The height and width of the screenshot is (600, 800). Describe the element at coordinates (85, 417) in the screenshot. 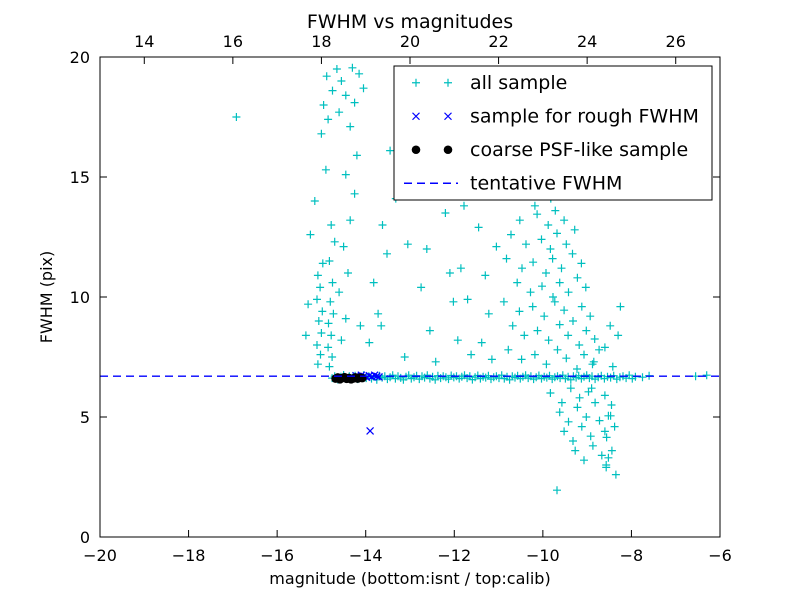

I see `y-tick-label: 5` at that location.